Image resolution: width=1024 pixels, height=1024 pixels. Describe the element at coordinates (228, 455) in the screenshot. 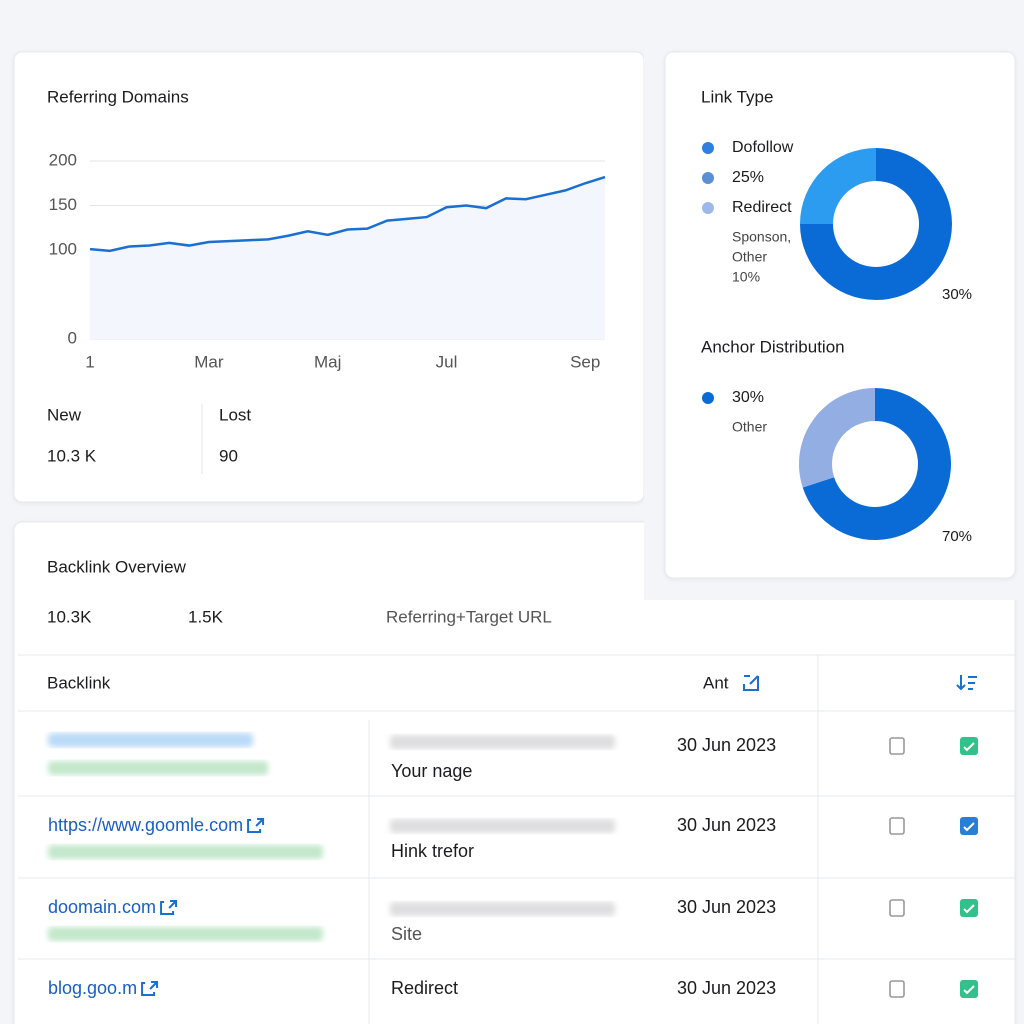

I see `stat-value: 90` at that location.